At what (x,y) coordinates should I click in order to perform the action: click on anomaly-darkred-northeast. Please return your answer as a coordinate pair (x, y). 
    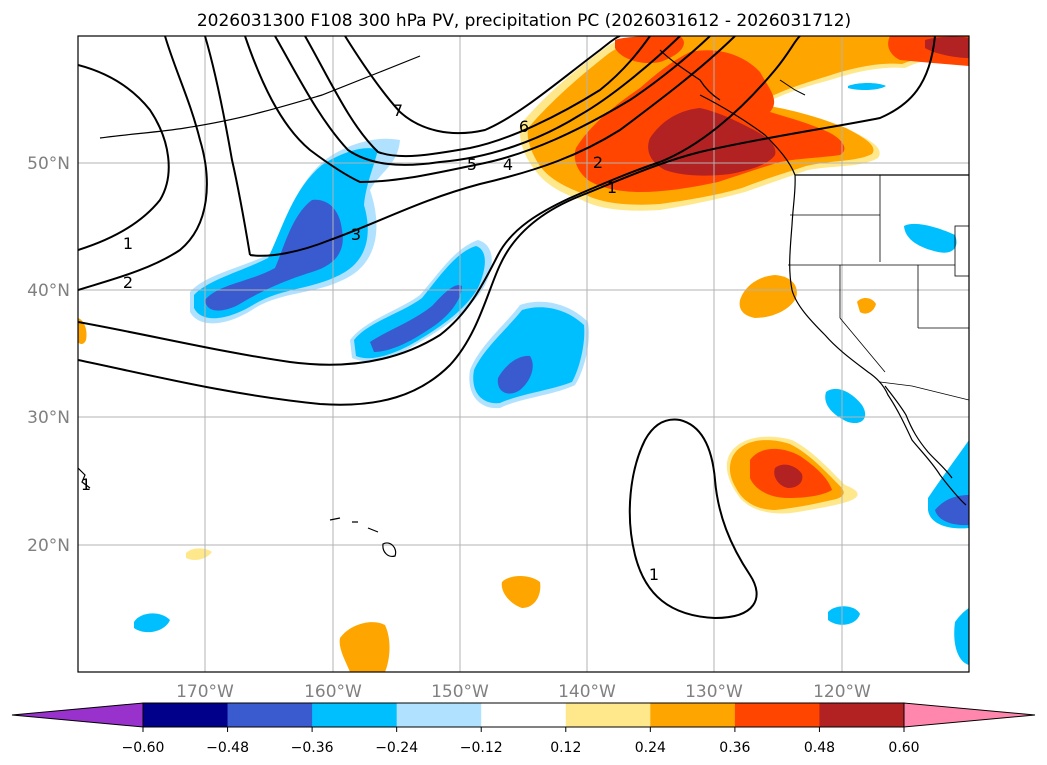
    Looking at the image, I should click on (712, 142).